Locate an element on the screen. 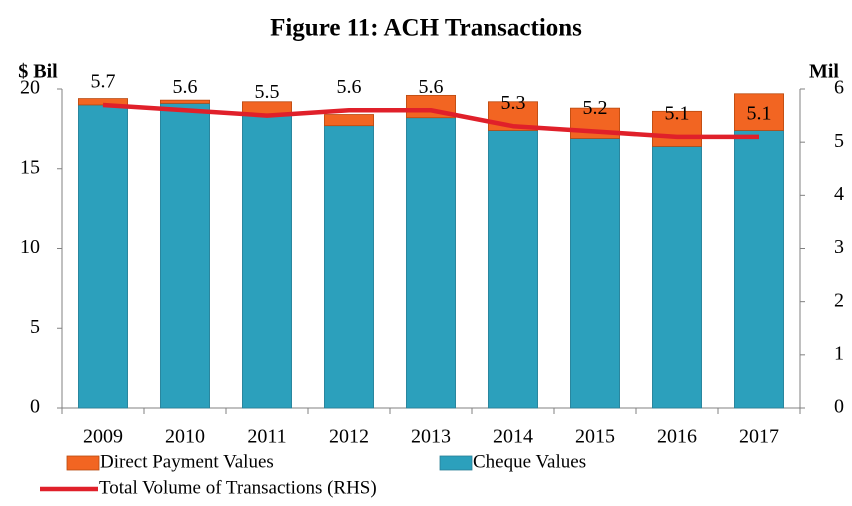 Image resolution: width=852 pixels, height=506 pixels. y-tick-label: 15 is located at coordinates (30, 167).